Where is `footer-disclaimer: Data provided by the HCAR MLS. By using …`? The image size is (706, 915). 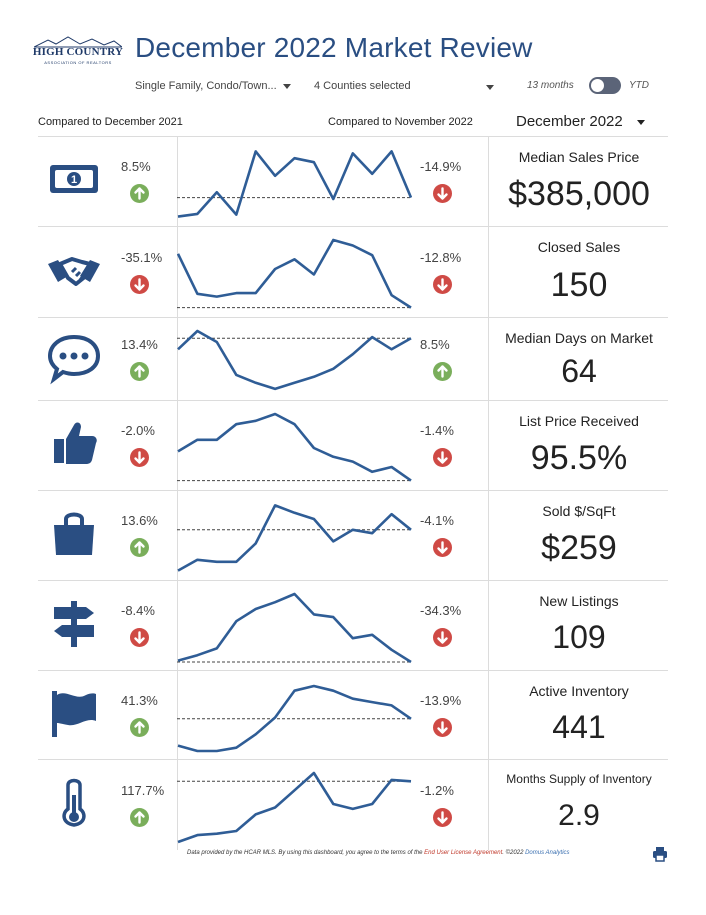
footer-disclaimer: Data provided by the HCAR MLS. By using … is located at coordinates (378, 853).